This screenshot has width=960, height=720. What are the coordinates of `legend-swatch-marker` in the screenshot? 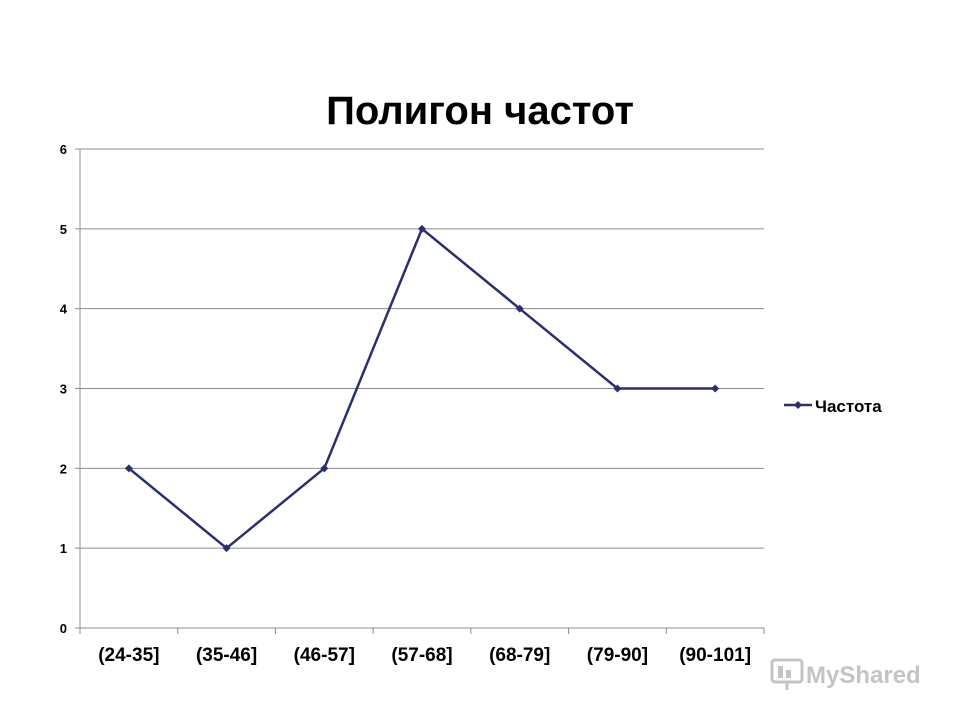 It's located at (798, 405).